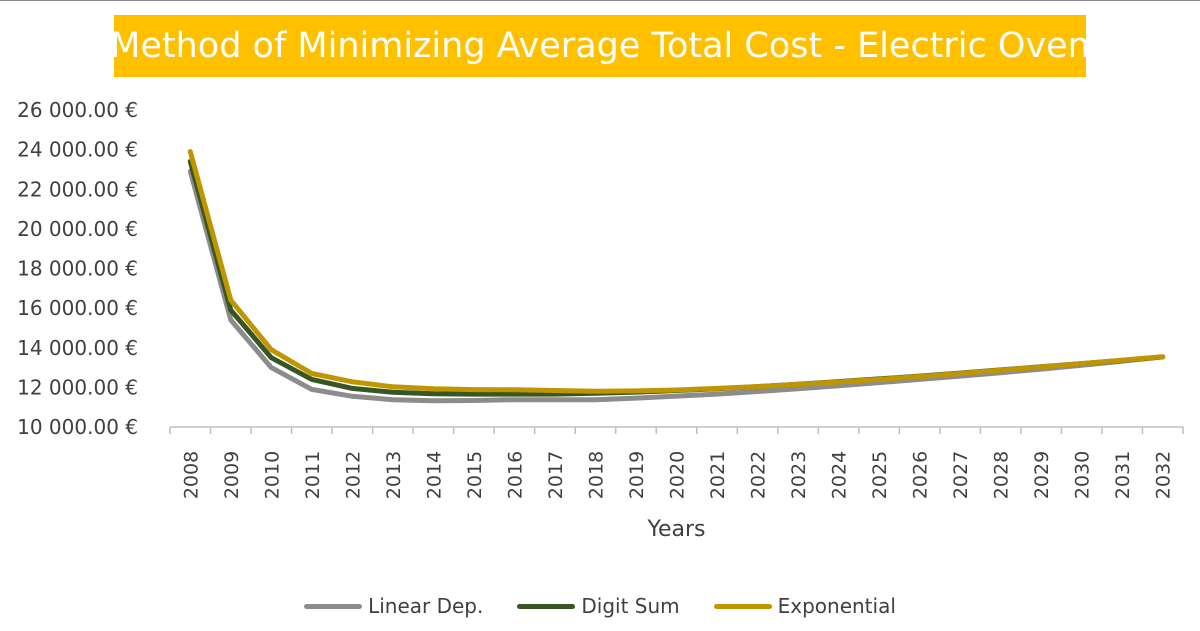 Image resolution: width=1200 pixels, height=631 pixels. I want to click on y-tick-label: 10 000.00 €, so click(77, 427).